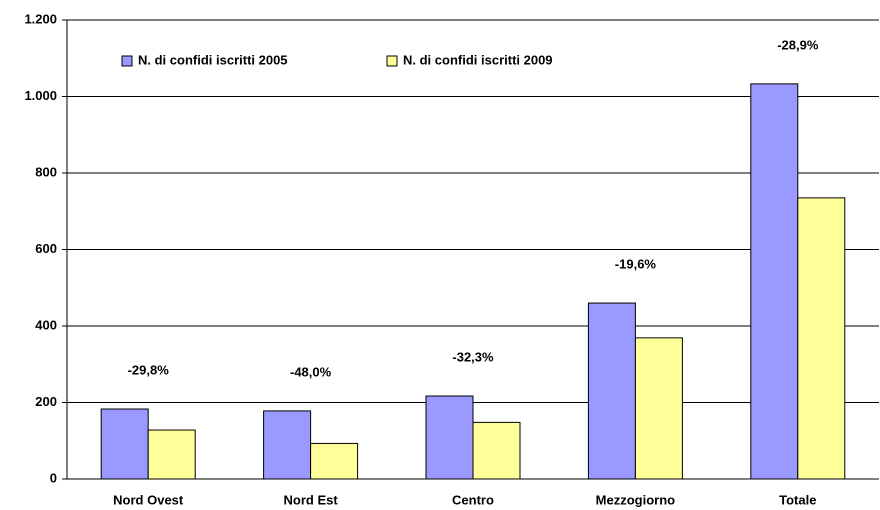  What do you see at coordinates (797, 499) in the screenshot?
I see `x-tick-label: Totale` at bounding box center [797, 499].